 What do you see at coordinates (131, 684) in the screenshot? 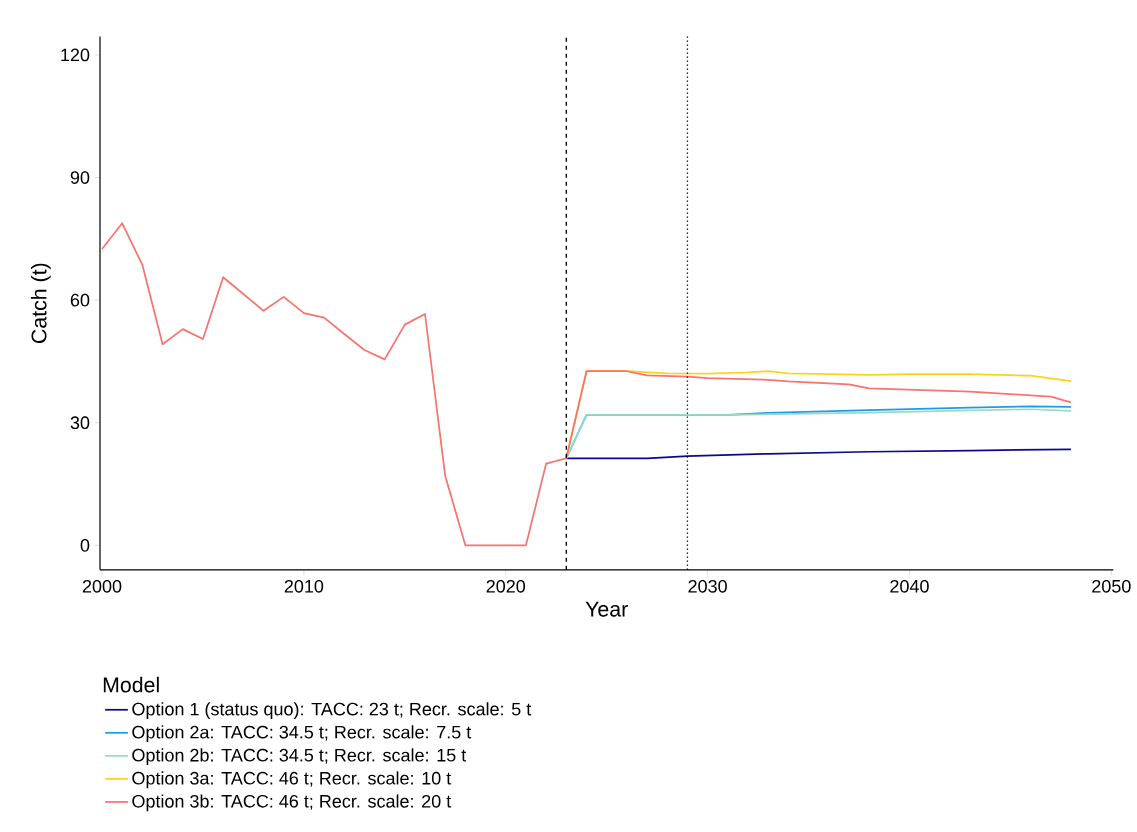
I see `legend-title: Model` at bounding box center [131, 684].